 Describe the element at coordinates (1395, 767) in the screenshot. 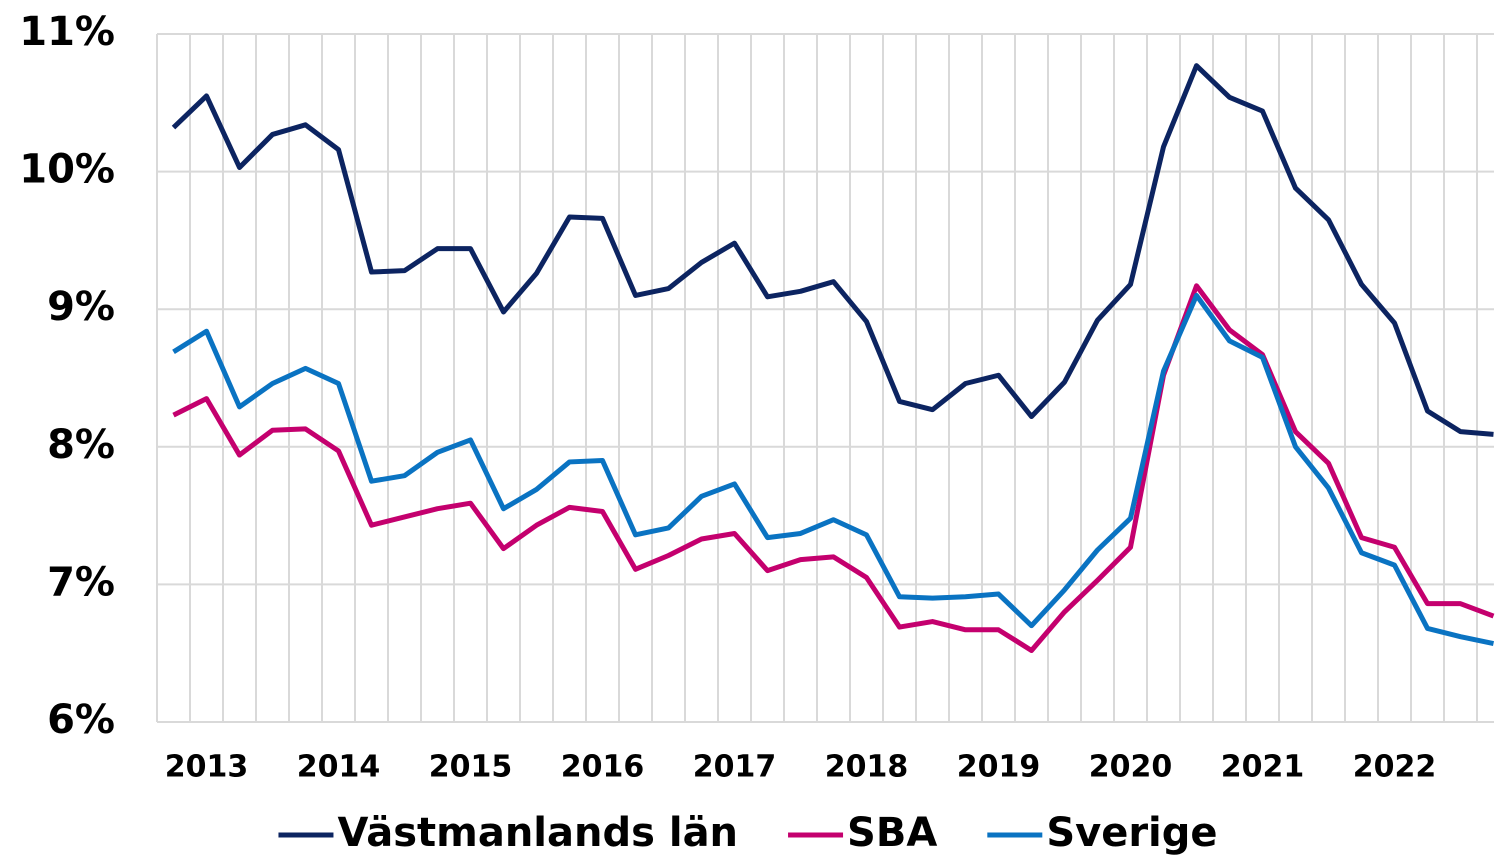

I see `x-tick-label: 2022` at that location.